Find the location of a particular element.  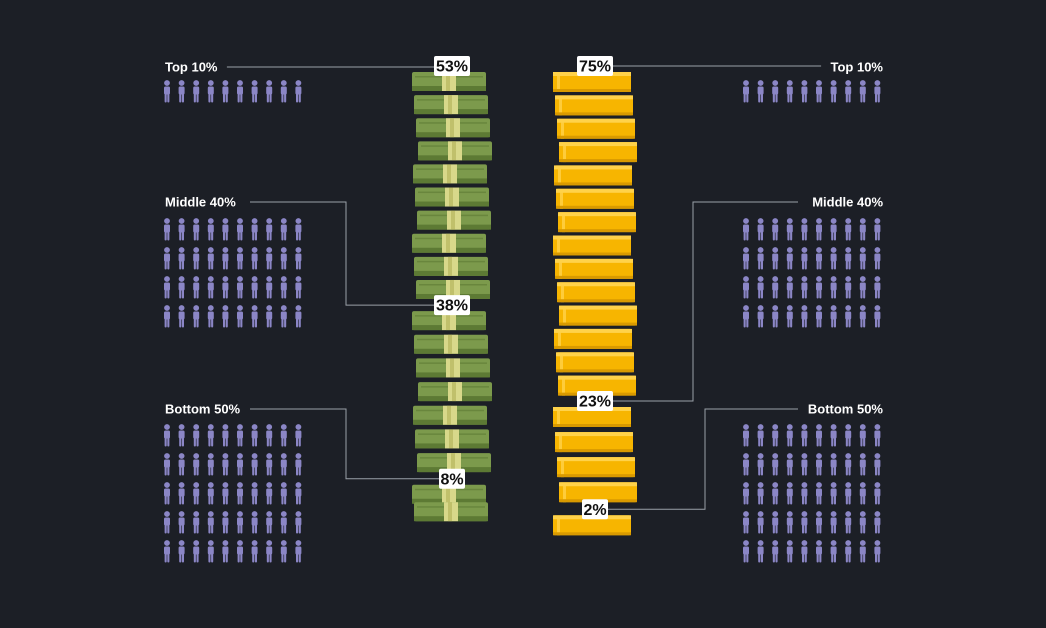

category-label-right-top-10: Top 10% is located at coordinates (857, 67).